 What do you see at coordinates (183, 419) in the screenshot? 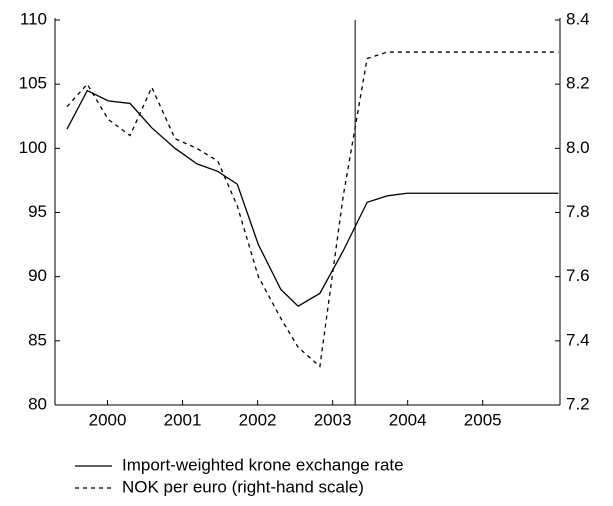
I see `x-tick-label: 2001` at bounding box center [183, 419].